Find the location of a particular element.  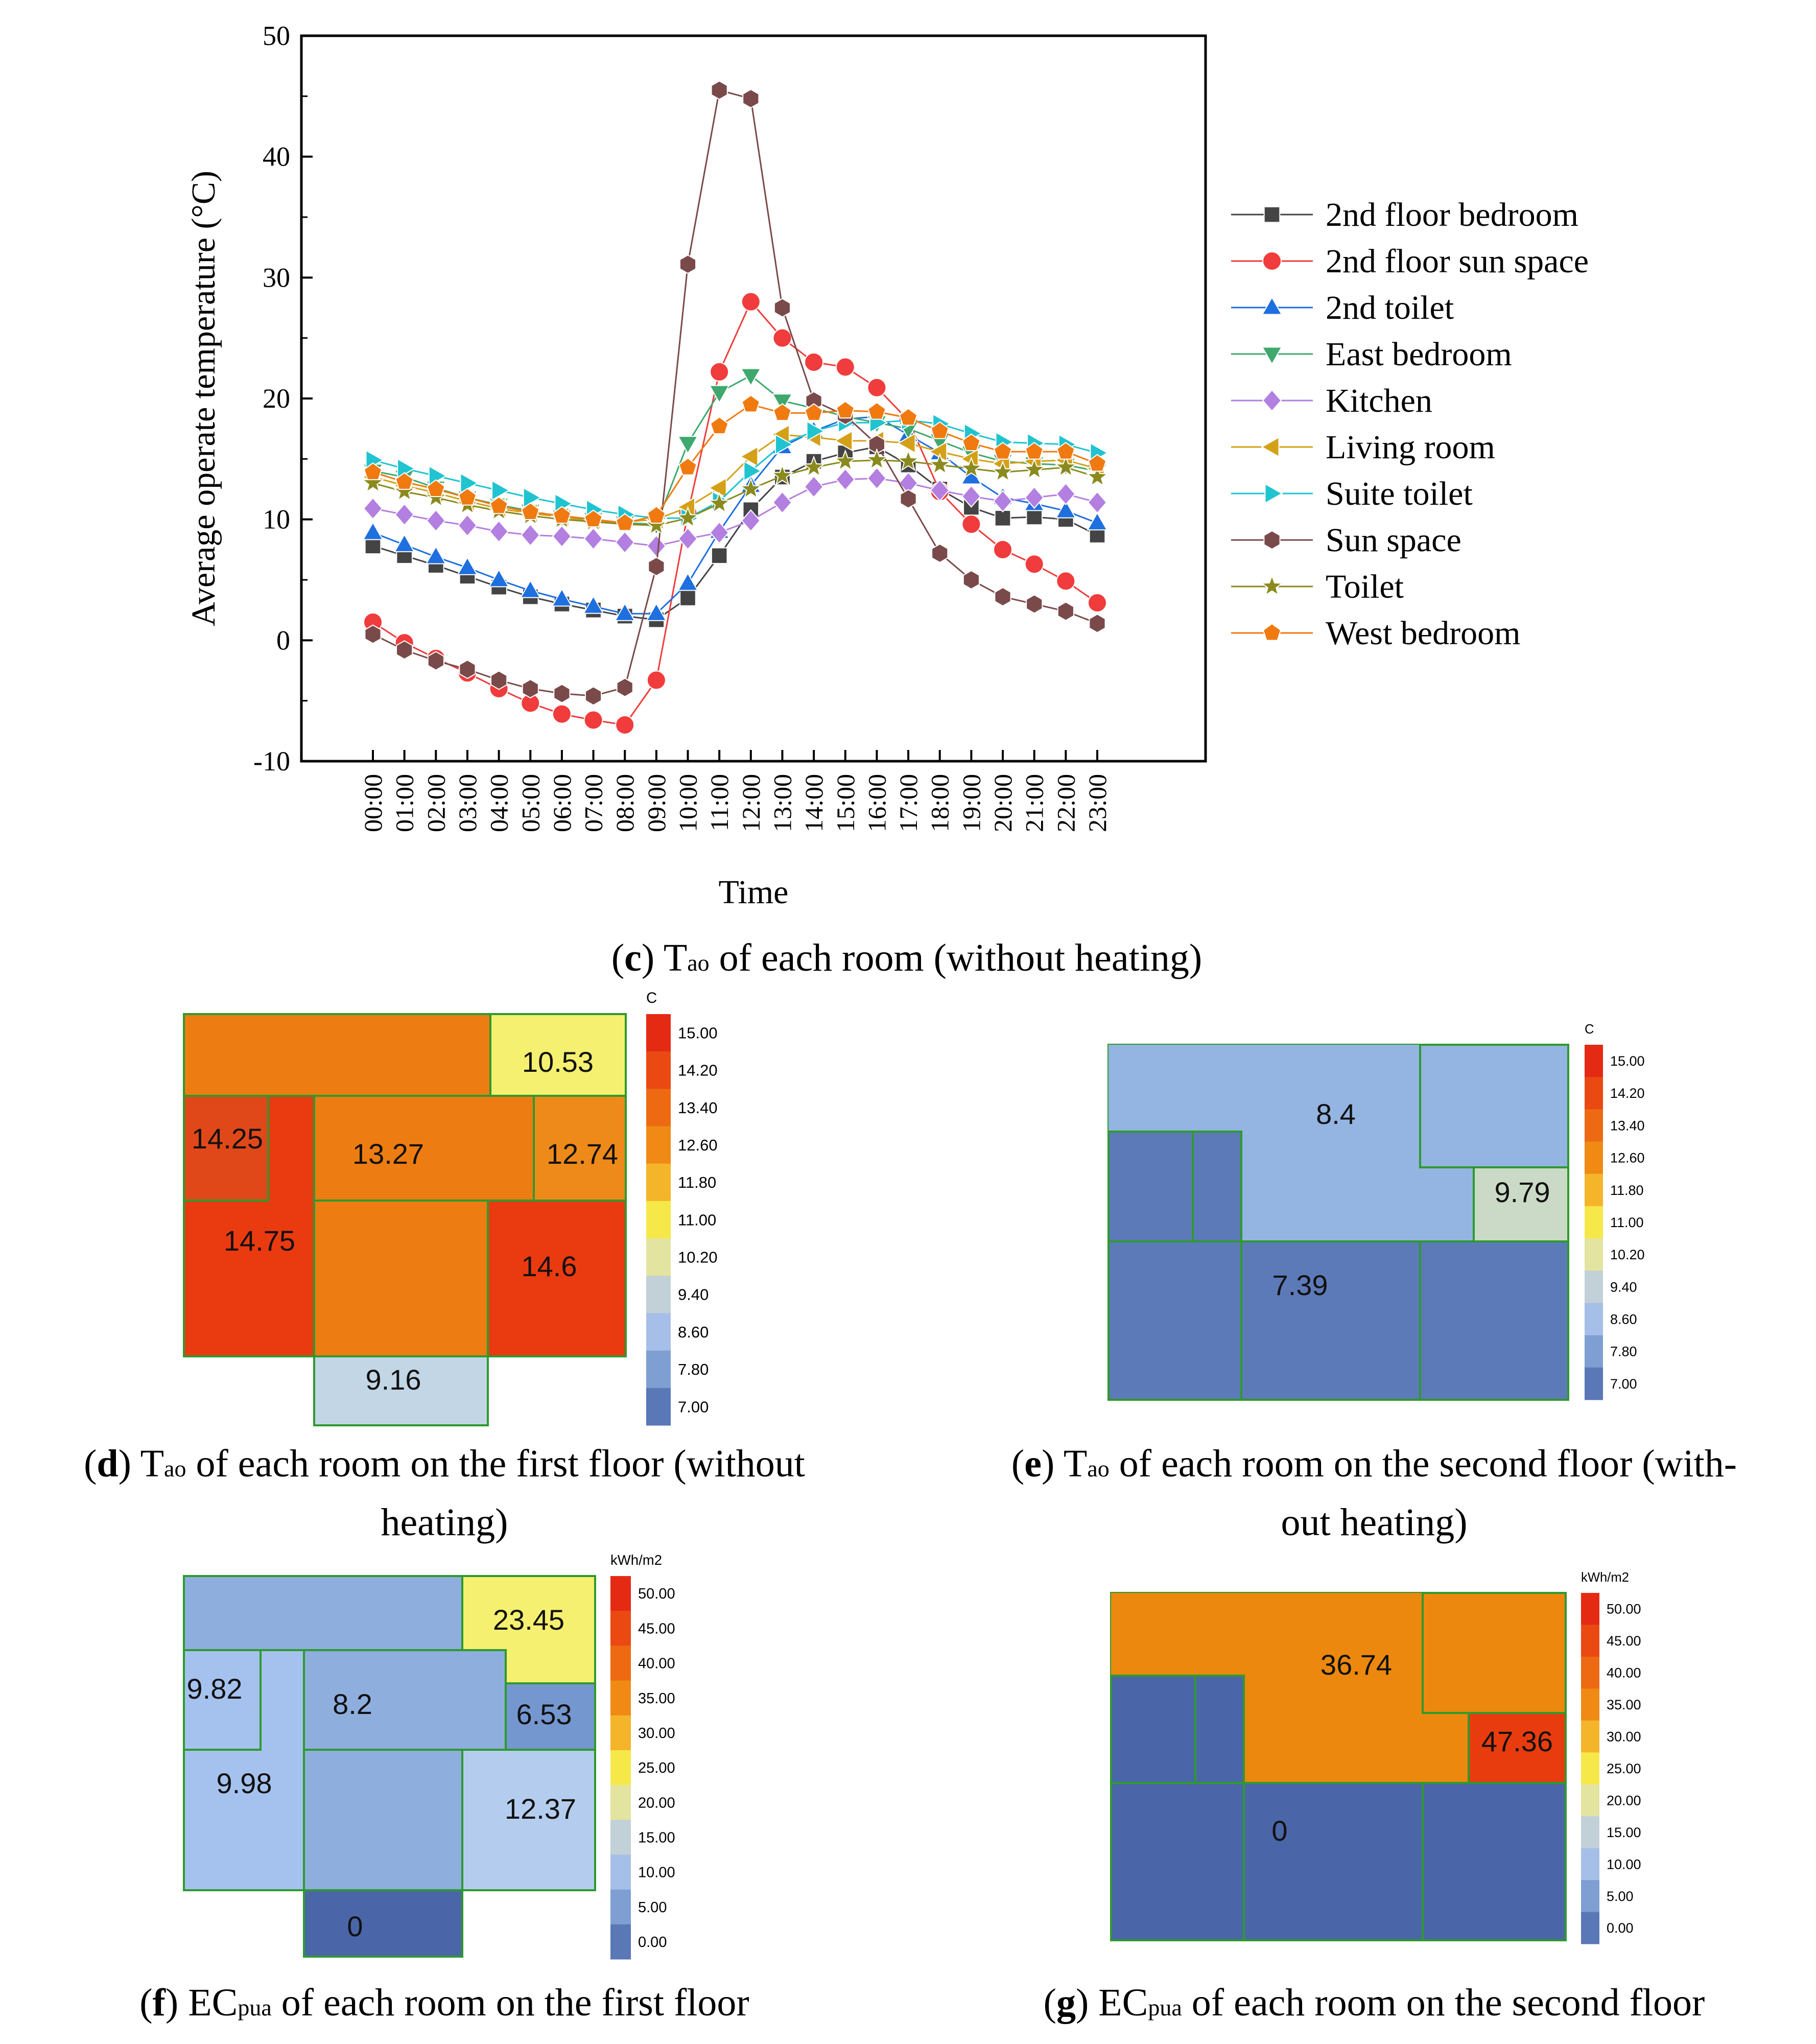

scale-unit: C is located at coordinates (651, 998).